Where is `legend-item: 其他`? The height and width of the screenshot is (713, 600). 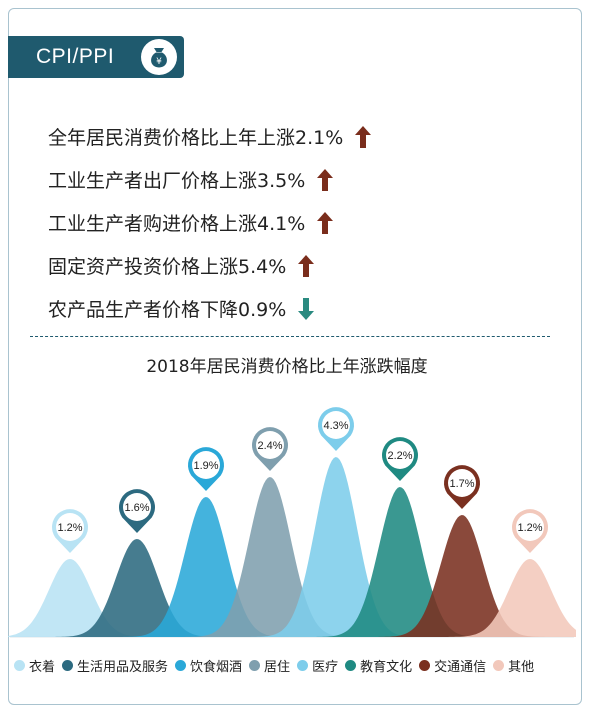 legend-item: 其他 is located at coordinates (513, 665).